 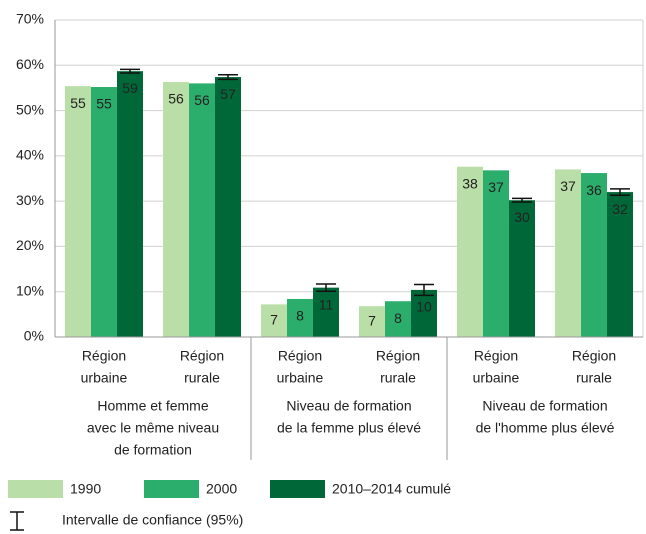 I want to click on legend-label: 2000, so click(x=221, y=489).